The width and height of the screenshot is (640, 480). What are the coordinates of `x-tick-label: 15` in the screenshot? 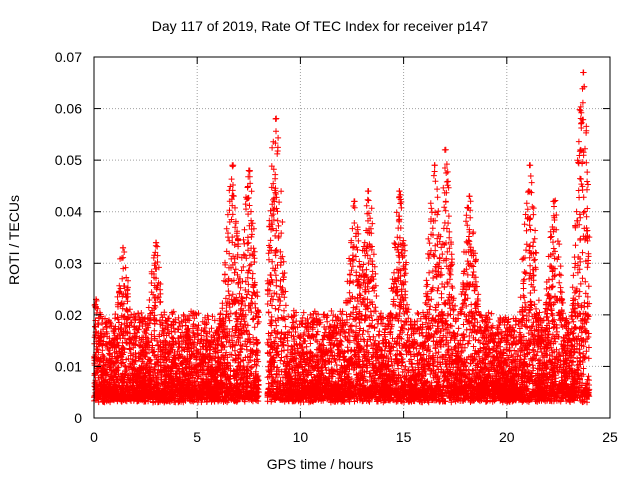 It's located at (404, 437).